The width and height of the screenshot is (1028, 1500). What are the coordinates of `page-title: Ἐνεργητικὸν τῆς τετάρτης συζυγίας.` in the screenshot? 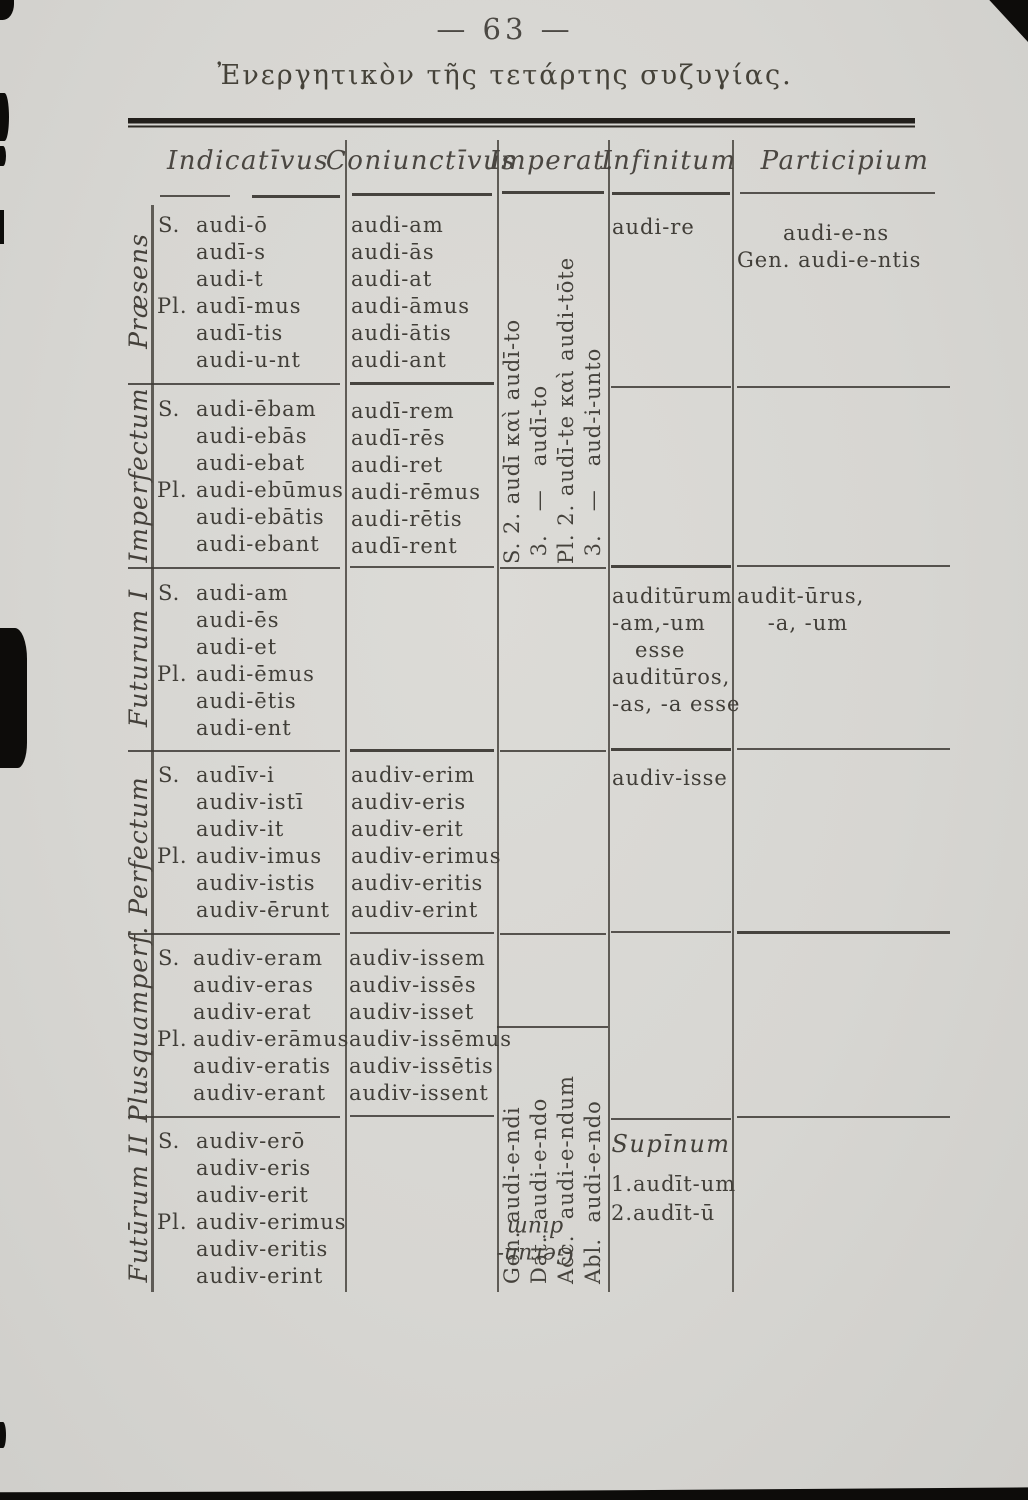 It's located at (505, 75).